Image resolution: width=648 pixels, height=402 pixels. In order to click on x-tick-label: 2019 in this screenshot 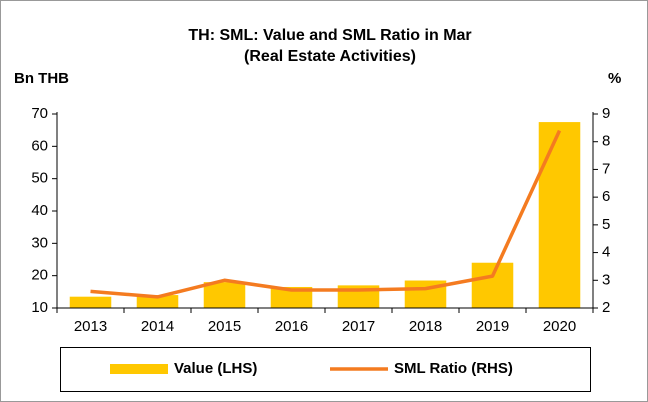, I will do `click(492, 326)`.